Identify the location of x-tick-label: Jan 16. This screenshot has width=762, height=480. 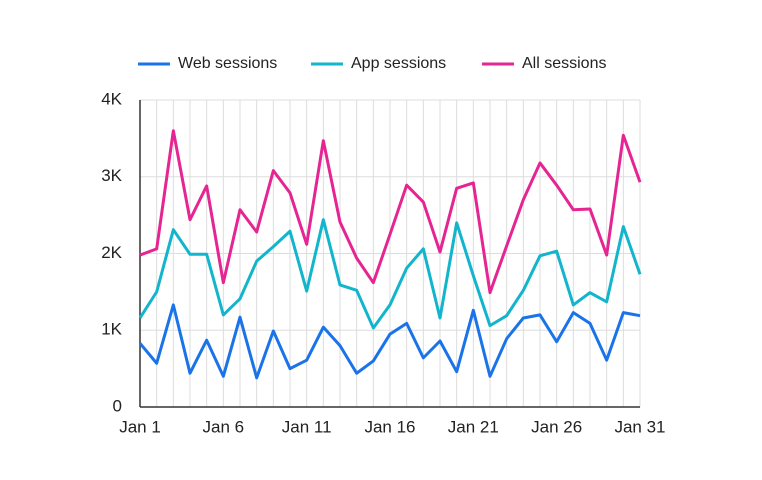
(389, 426).